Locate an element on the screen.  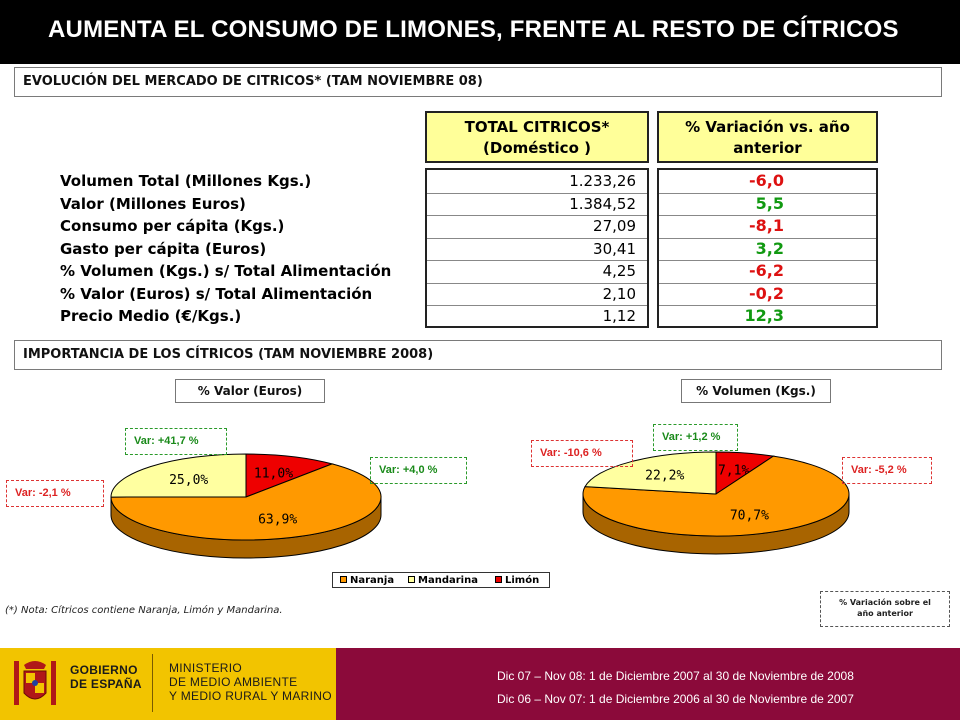
ministerio-line3: Y MEDIO RURAL Y MARINO is located at coordinates (250, 696).